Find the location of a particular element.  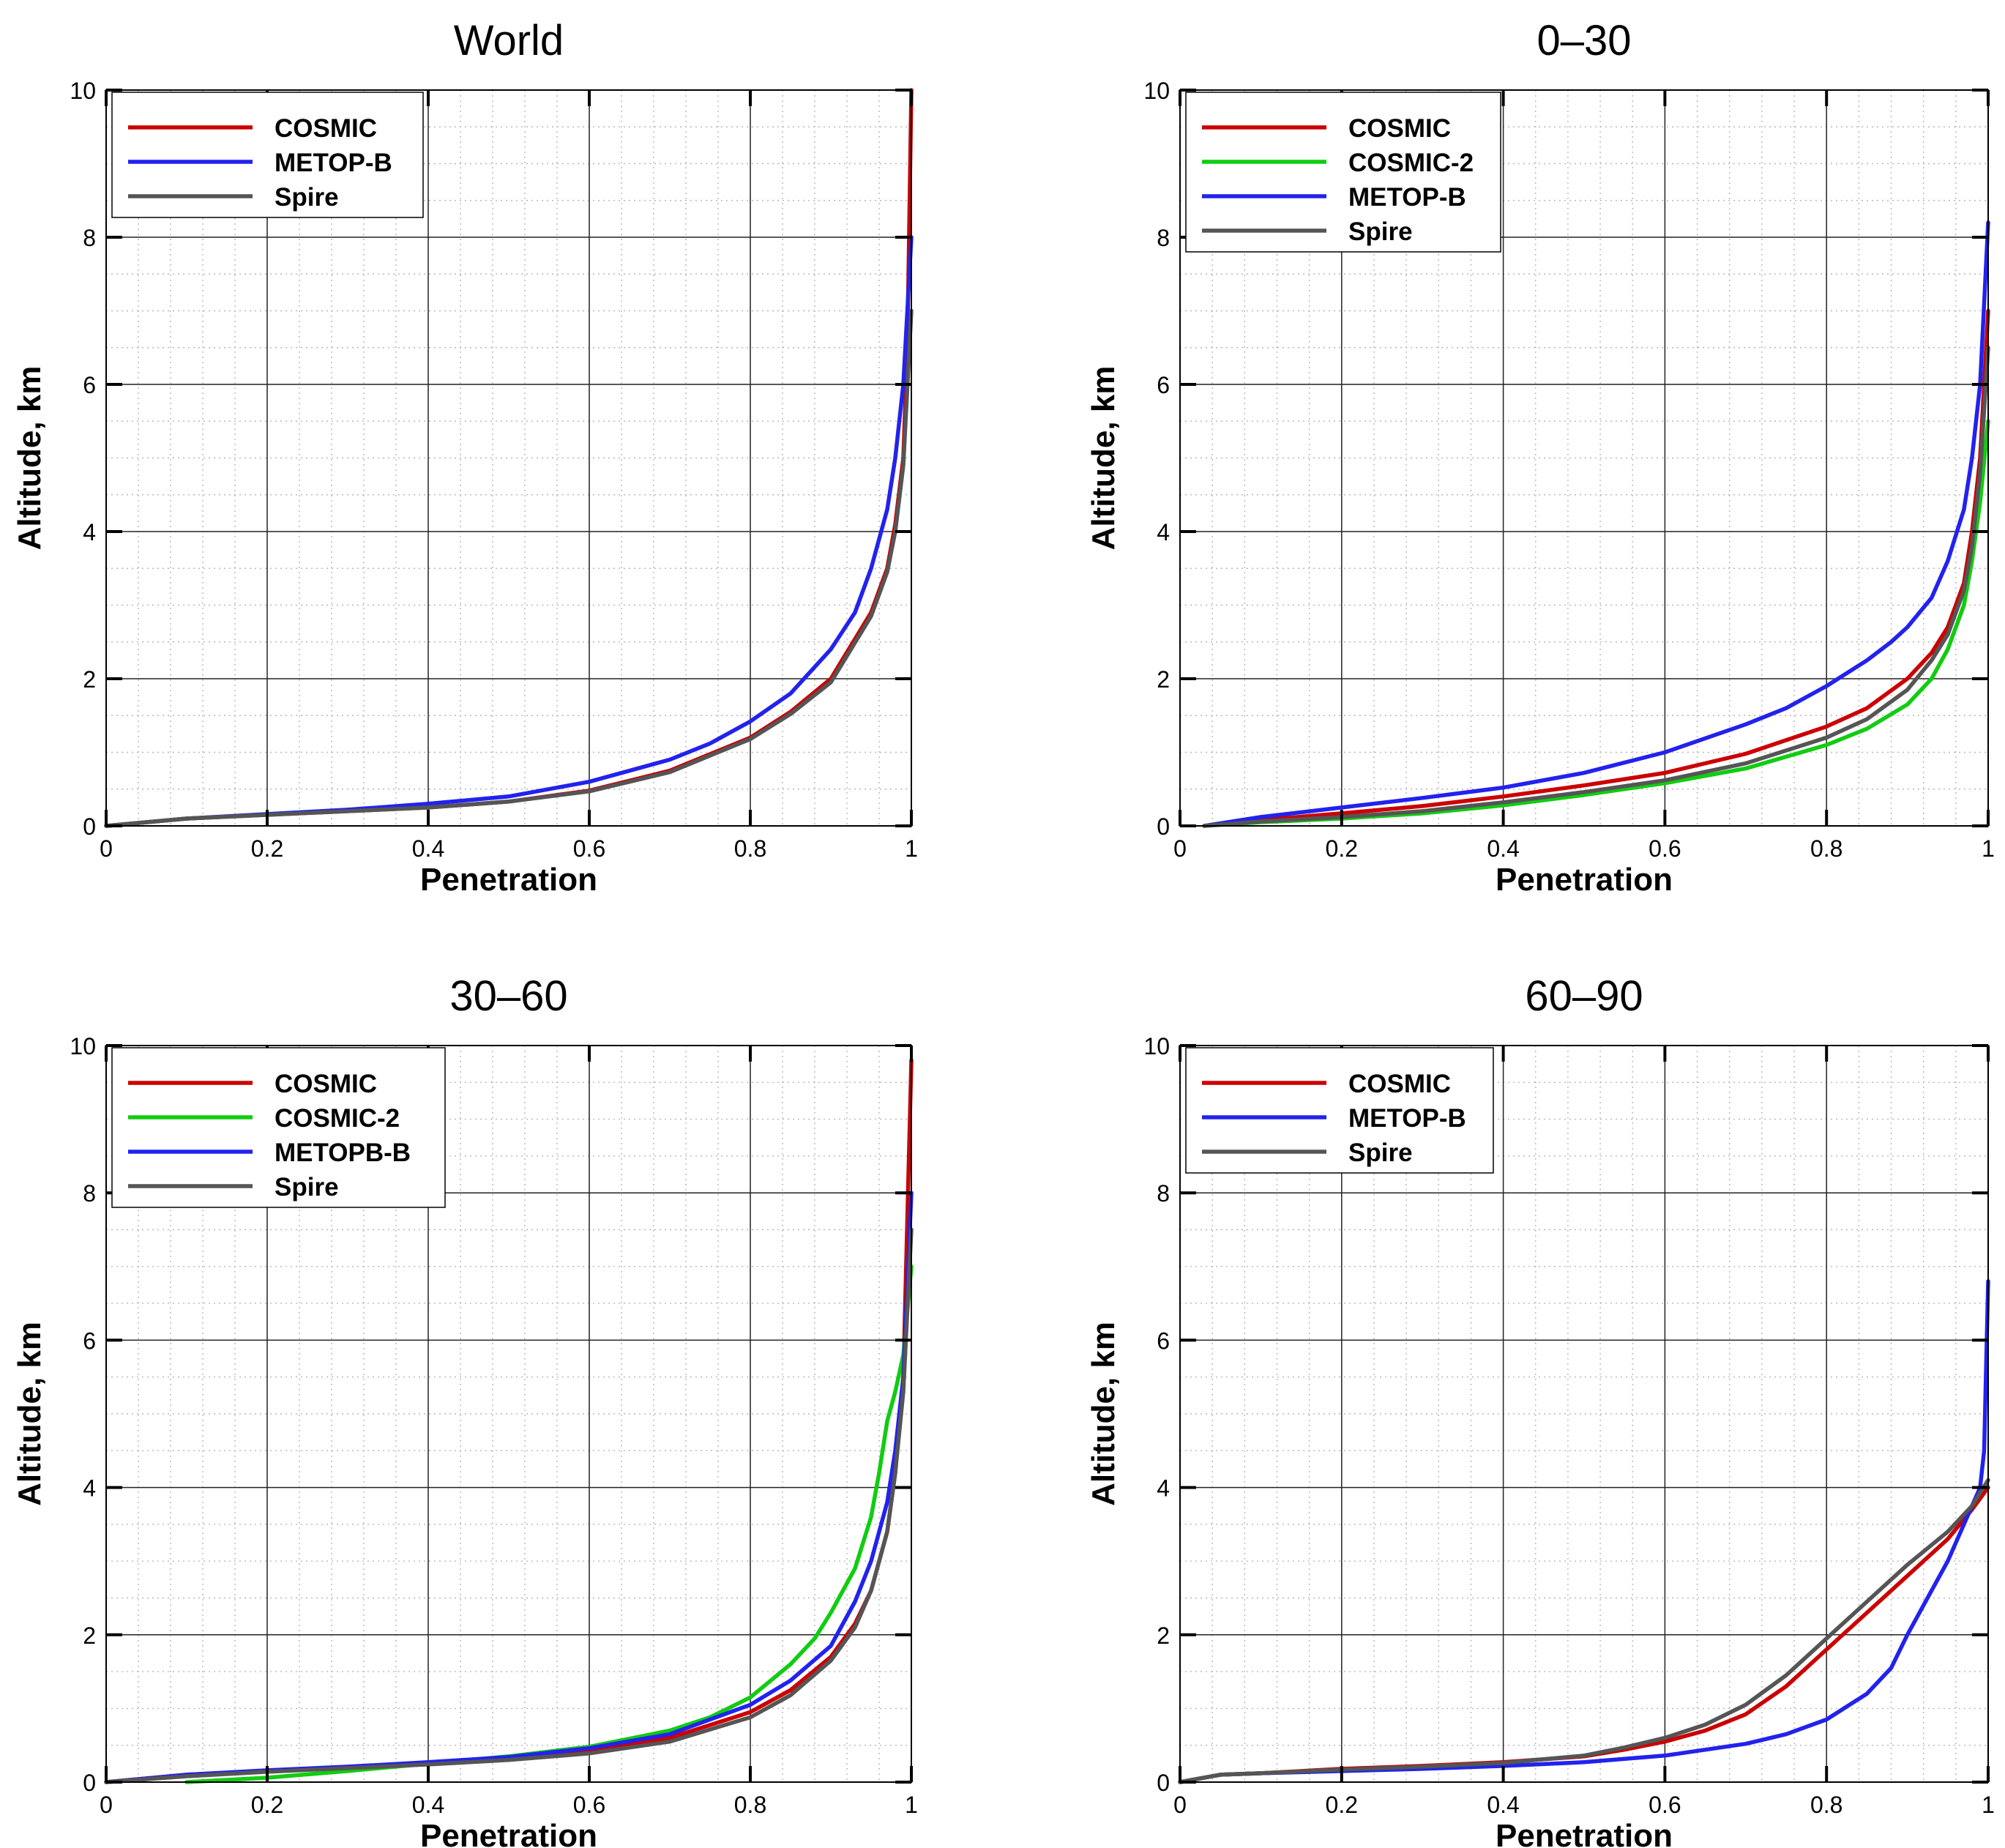

legend-label: METOPB-B is located at coordinates (343, 1153).